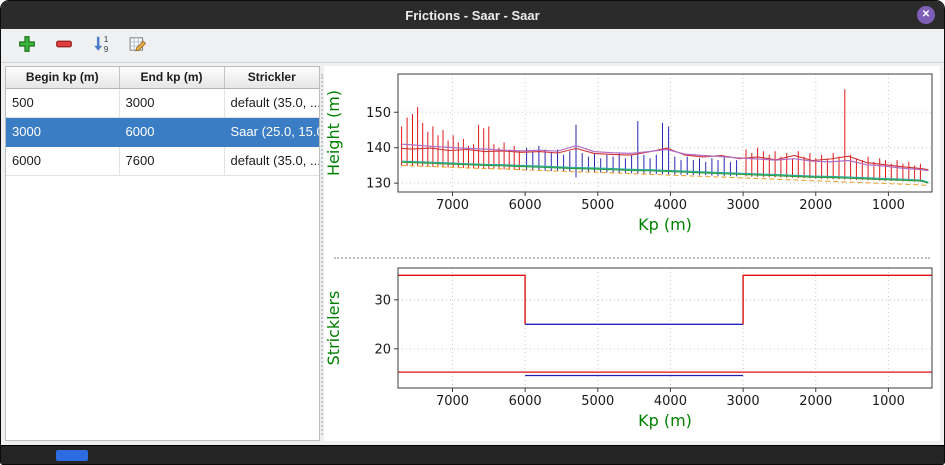 The image size is (945, 465). I want to click on sort-1-9-icon: 1 9, so click(101, 45).